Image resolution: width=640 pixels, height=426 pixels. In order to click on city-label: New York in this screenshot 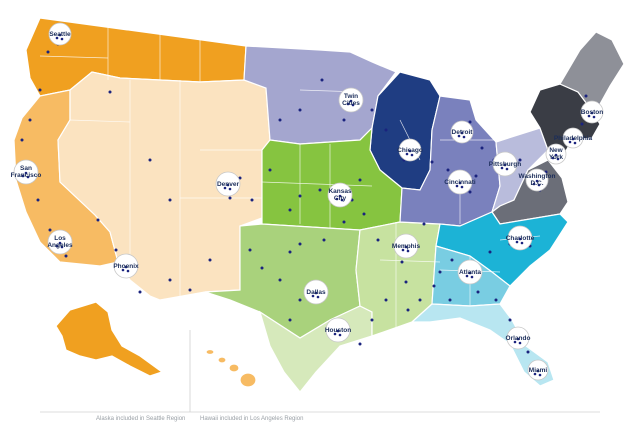, I will do `click(556, 154)`.